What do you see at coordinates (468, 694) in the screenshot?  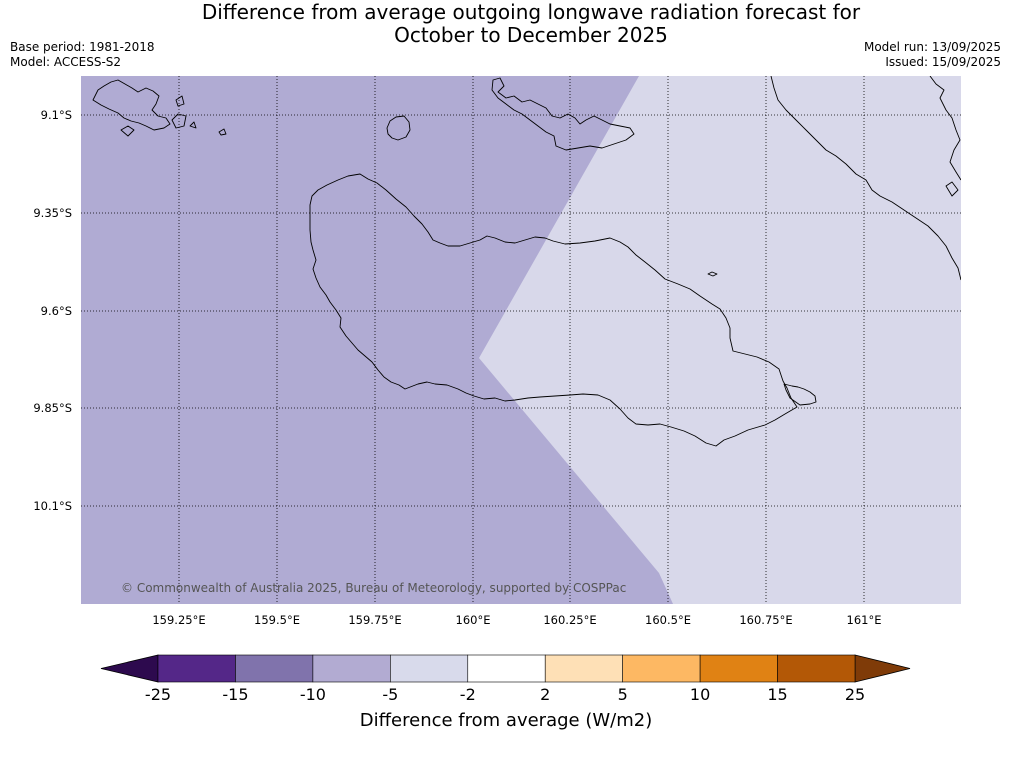 I see `colorbar-tick-label: -2` at bounding box center [468, 694].